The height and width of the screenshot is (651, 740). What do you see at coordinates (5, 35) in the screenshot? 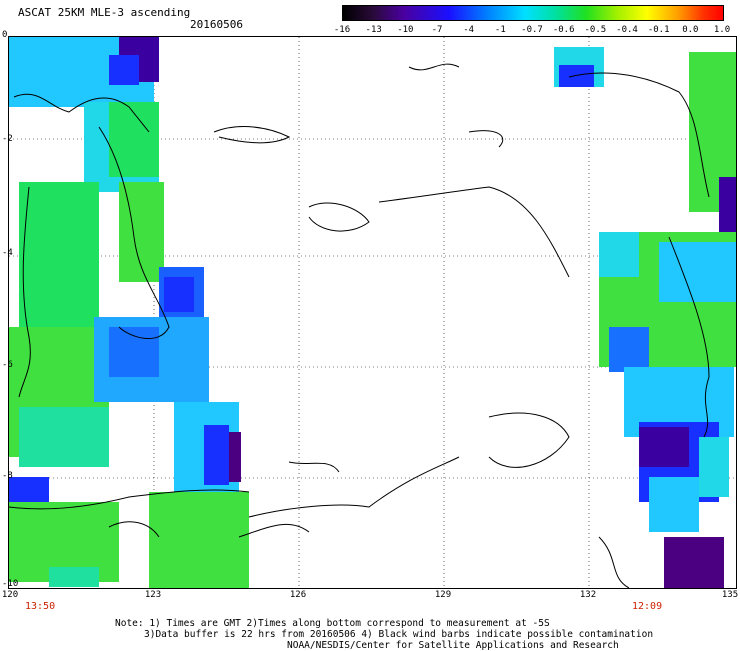
I see `y-tick-label: 0` at bounding box center [5, 35].